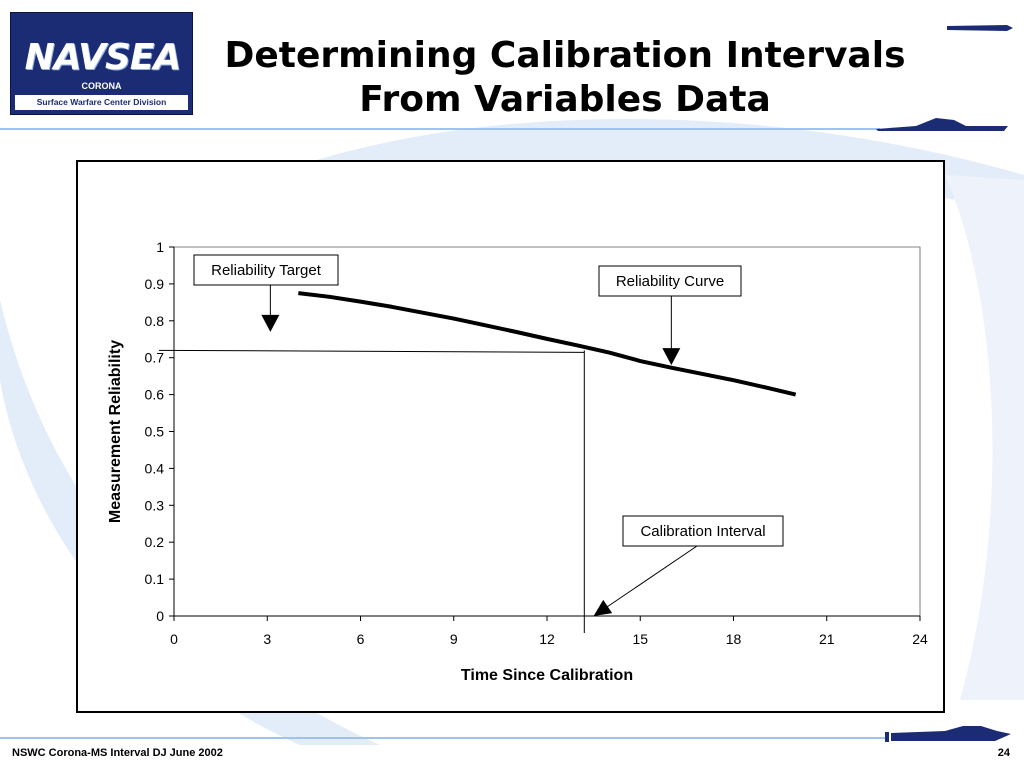  Describe the element at coordinates (155, 468) in the screenshot. I see `y-tick-label: 0.4` at that location.